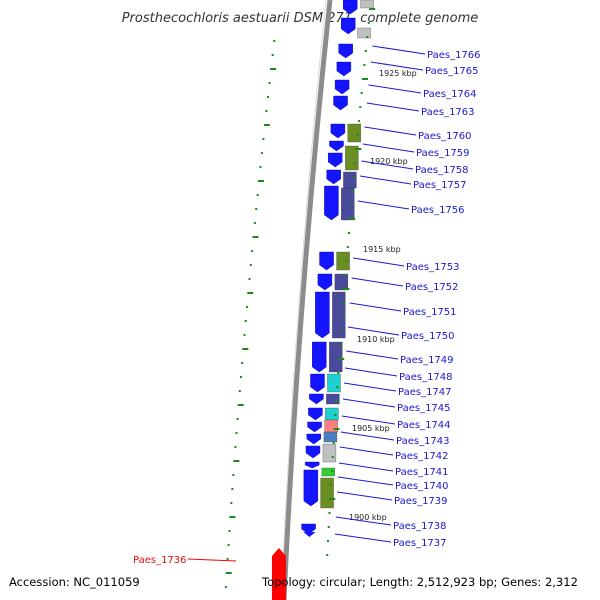  Describe the element at coordinates (307, 300) in the screenshot. I see `genome-backbone` at that location.